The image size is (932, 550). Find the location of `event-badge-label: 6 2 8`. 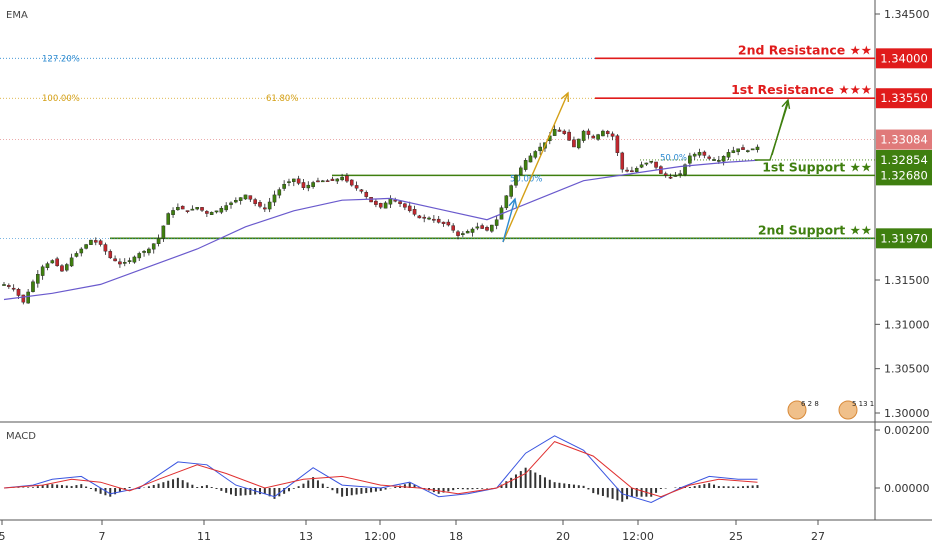

event-badge-label: 6 2 8 is located at coordinates (810, 404).